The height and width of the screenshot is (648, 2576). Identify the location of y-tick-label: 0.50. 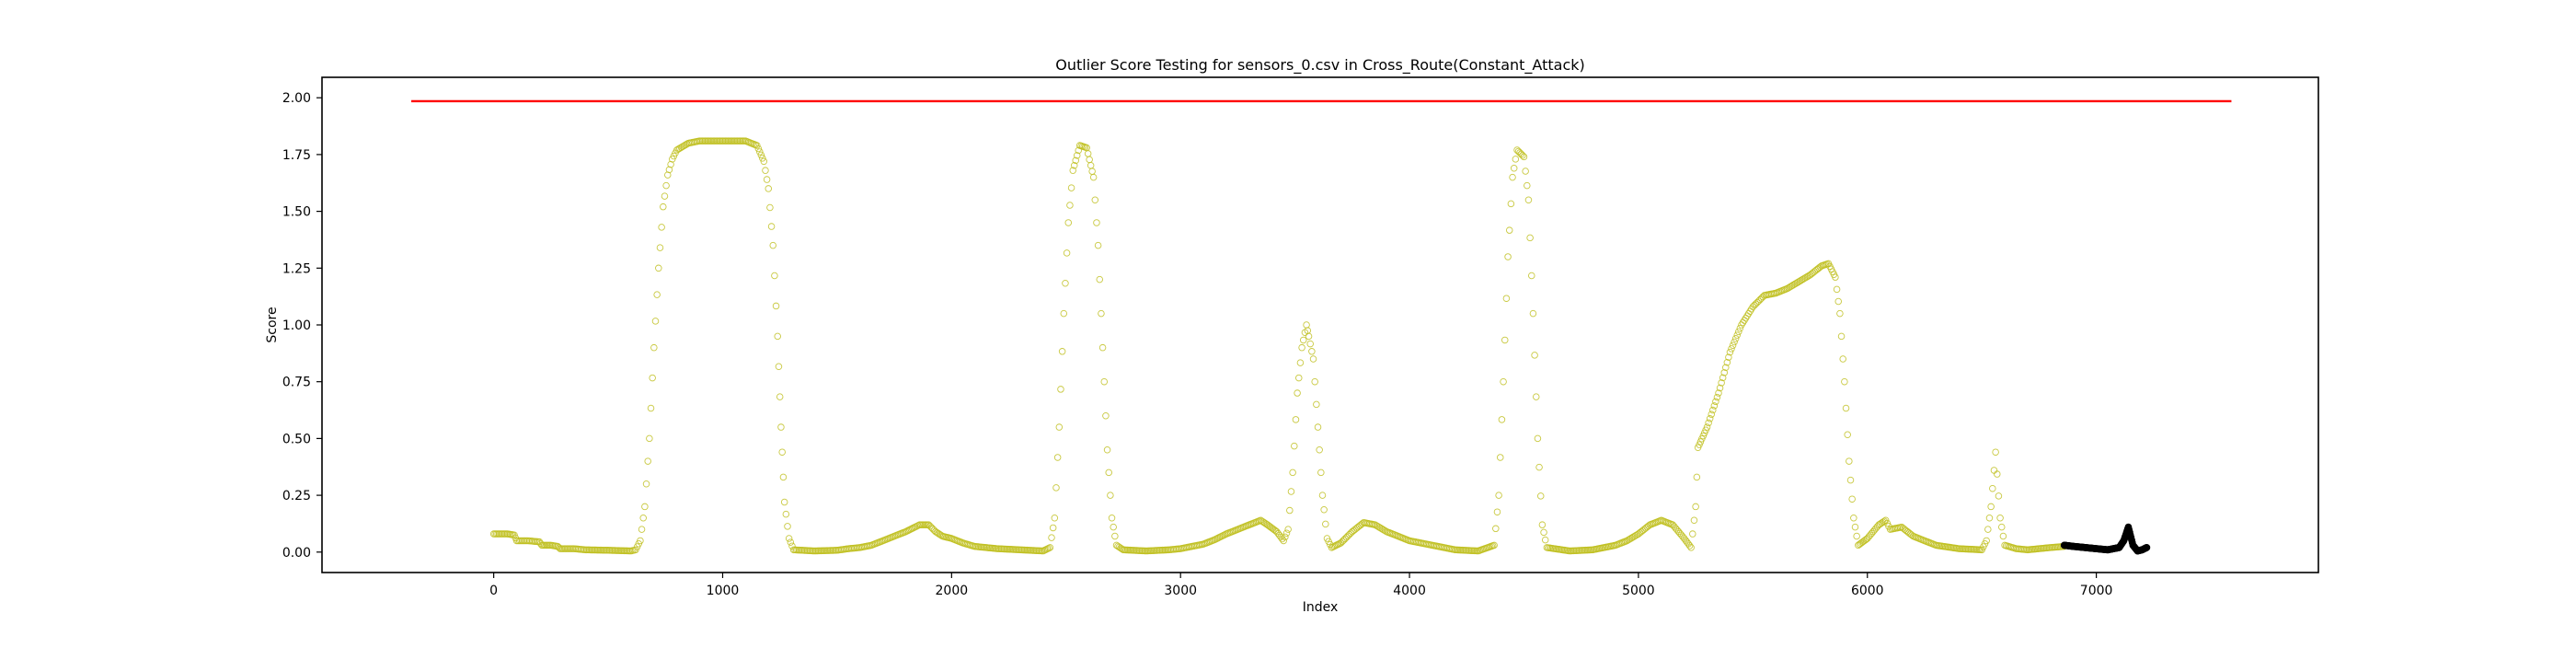
(296, 439).